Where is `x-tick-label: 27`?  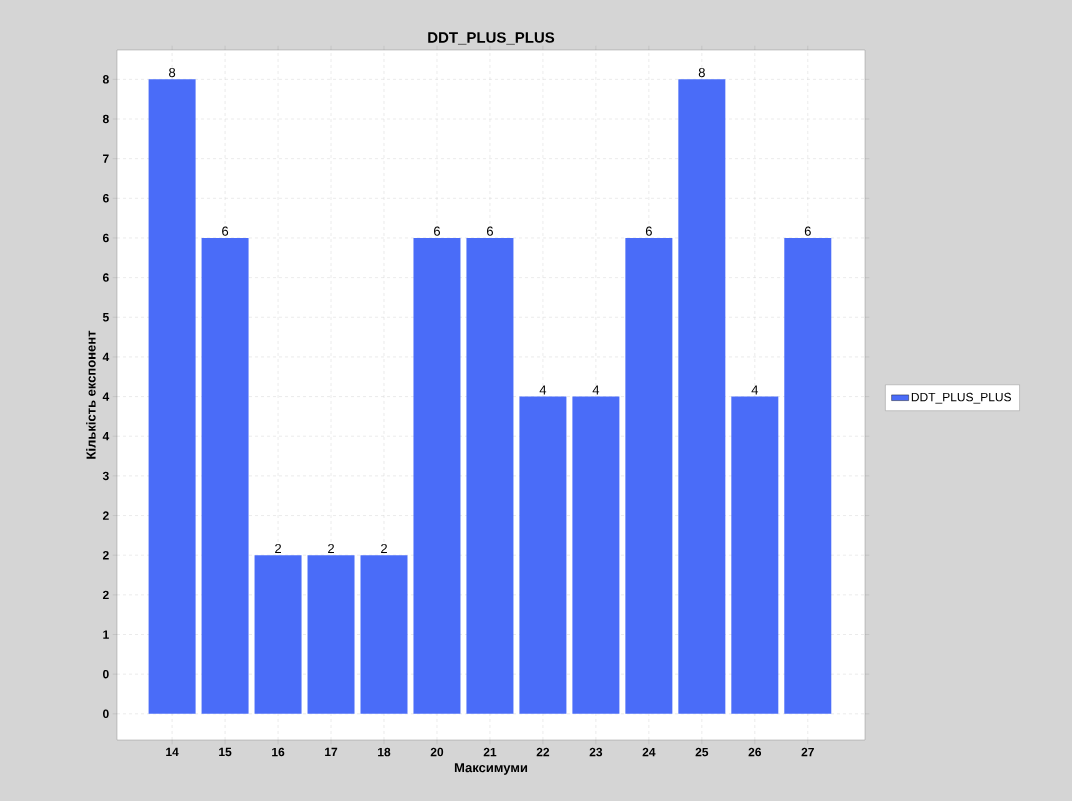 x-tick-label: 27 is located at coordinates (807, 752).